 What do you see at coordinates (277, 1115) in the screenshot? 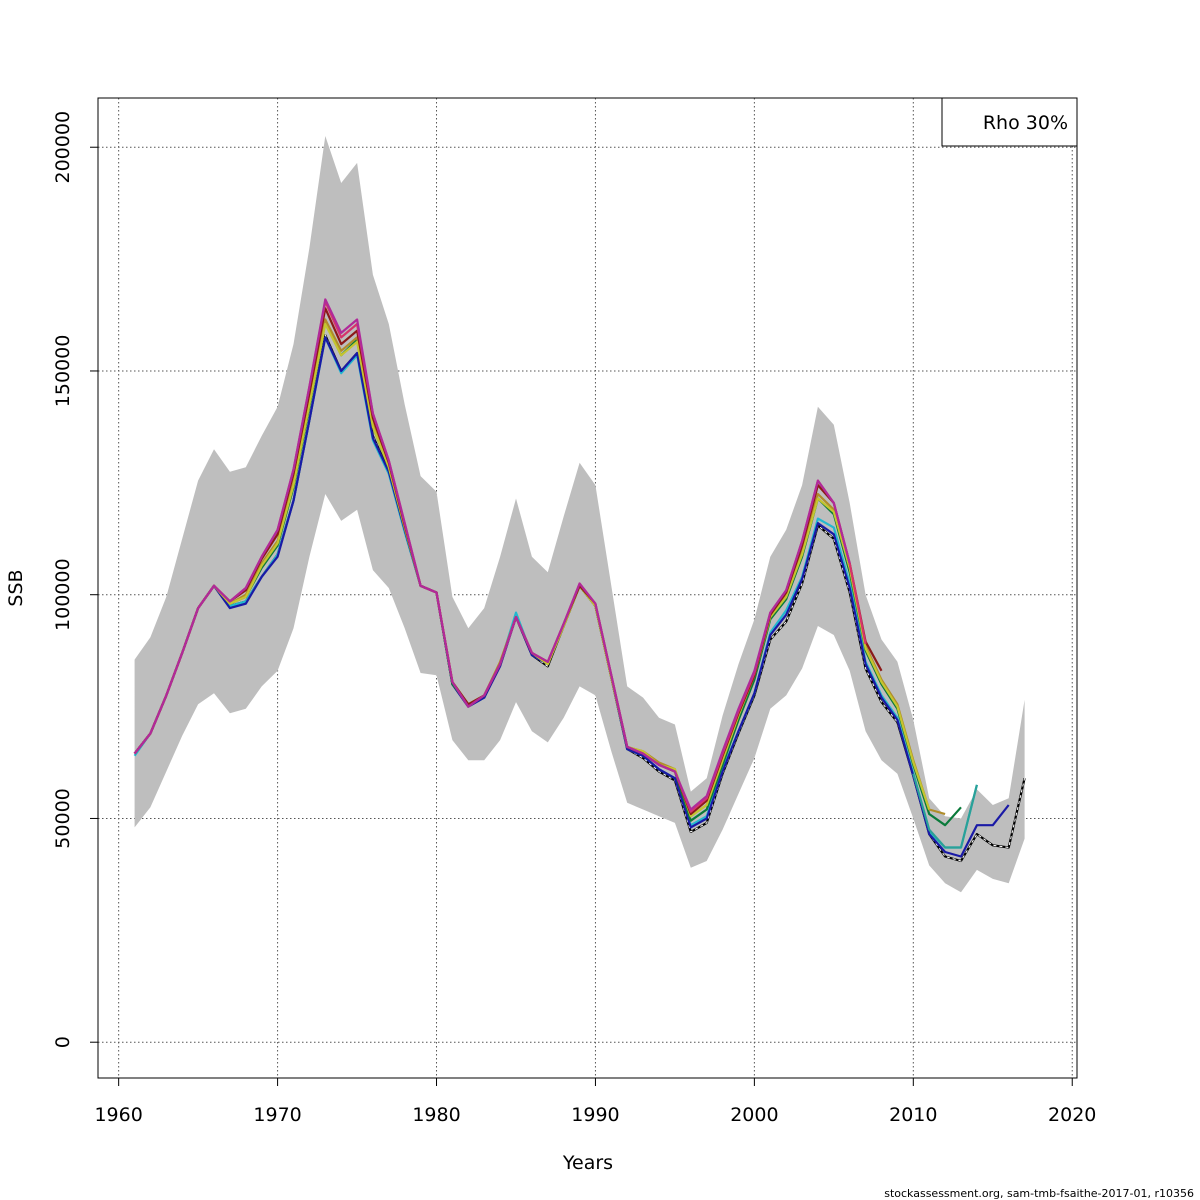
I see `x-tick-label-1: 1970` at bounding box center [277, 1115].